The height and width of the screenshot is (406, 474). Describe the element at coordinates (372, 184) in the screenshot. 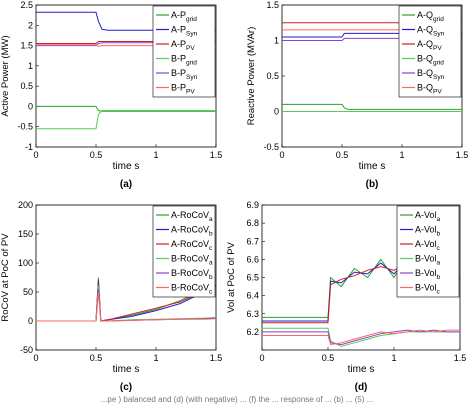

I see `panel-label: (b)` at that location.